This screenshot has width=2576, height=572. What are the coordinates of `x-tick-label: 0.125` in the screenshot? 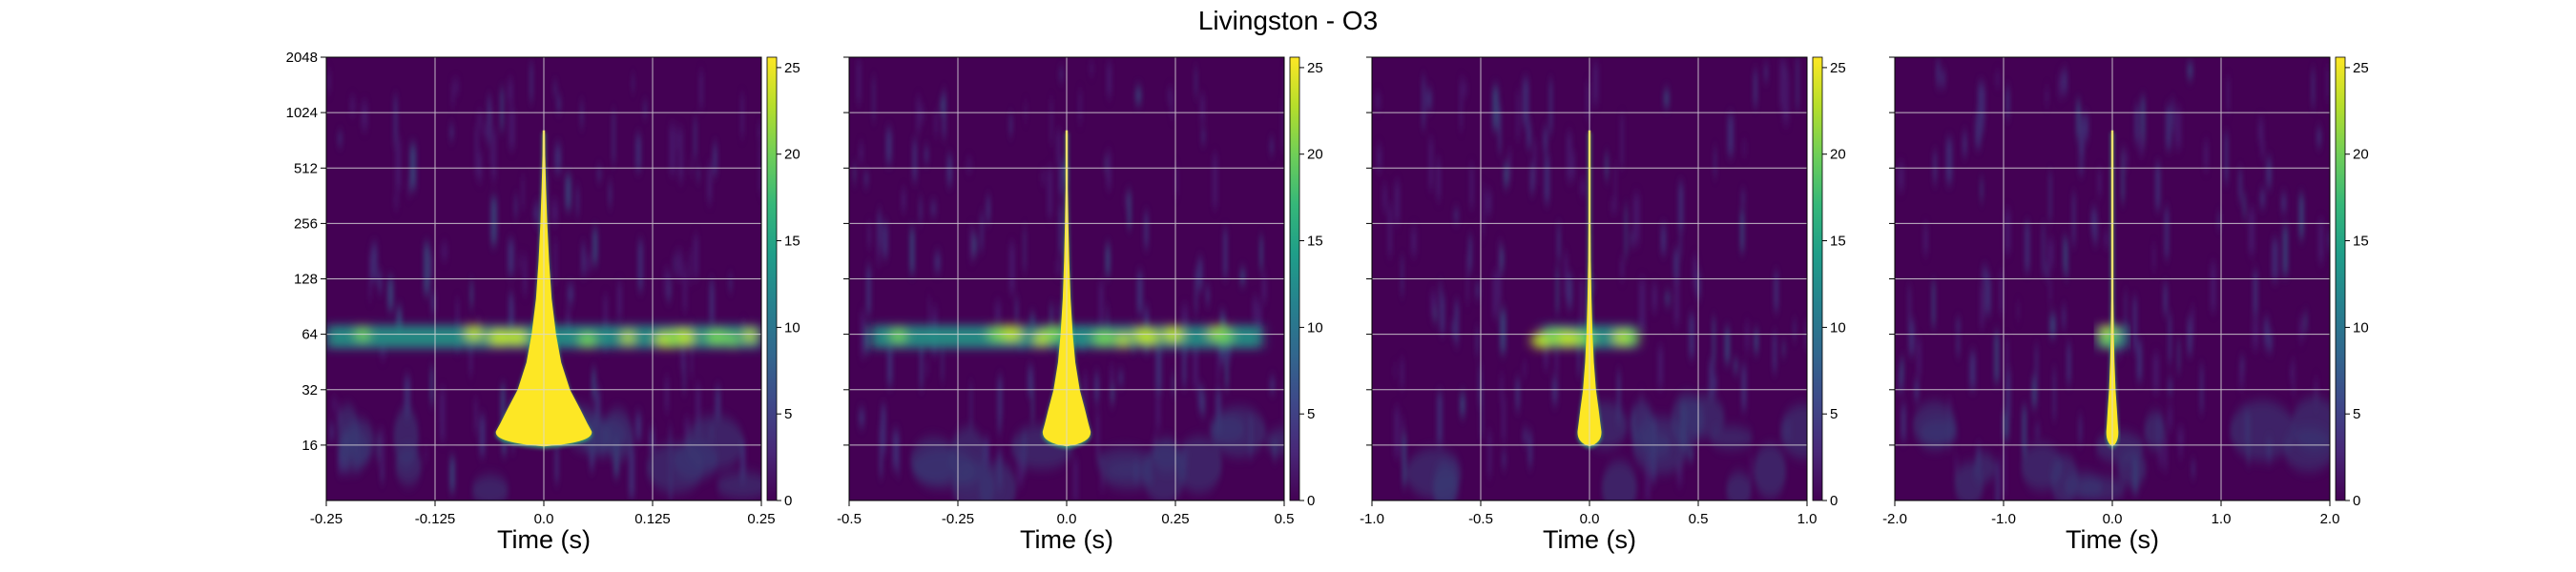 It's located at (652, 519).